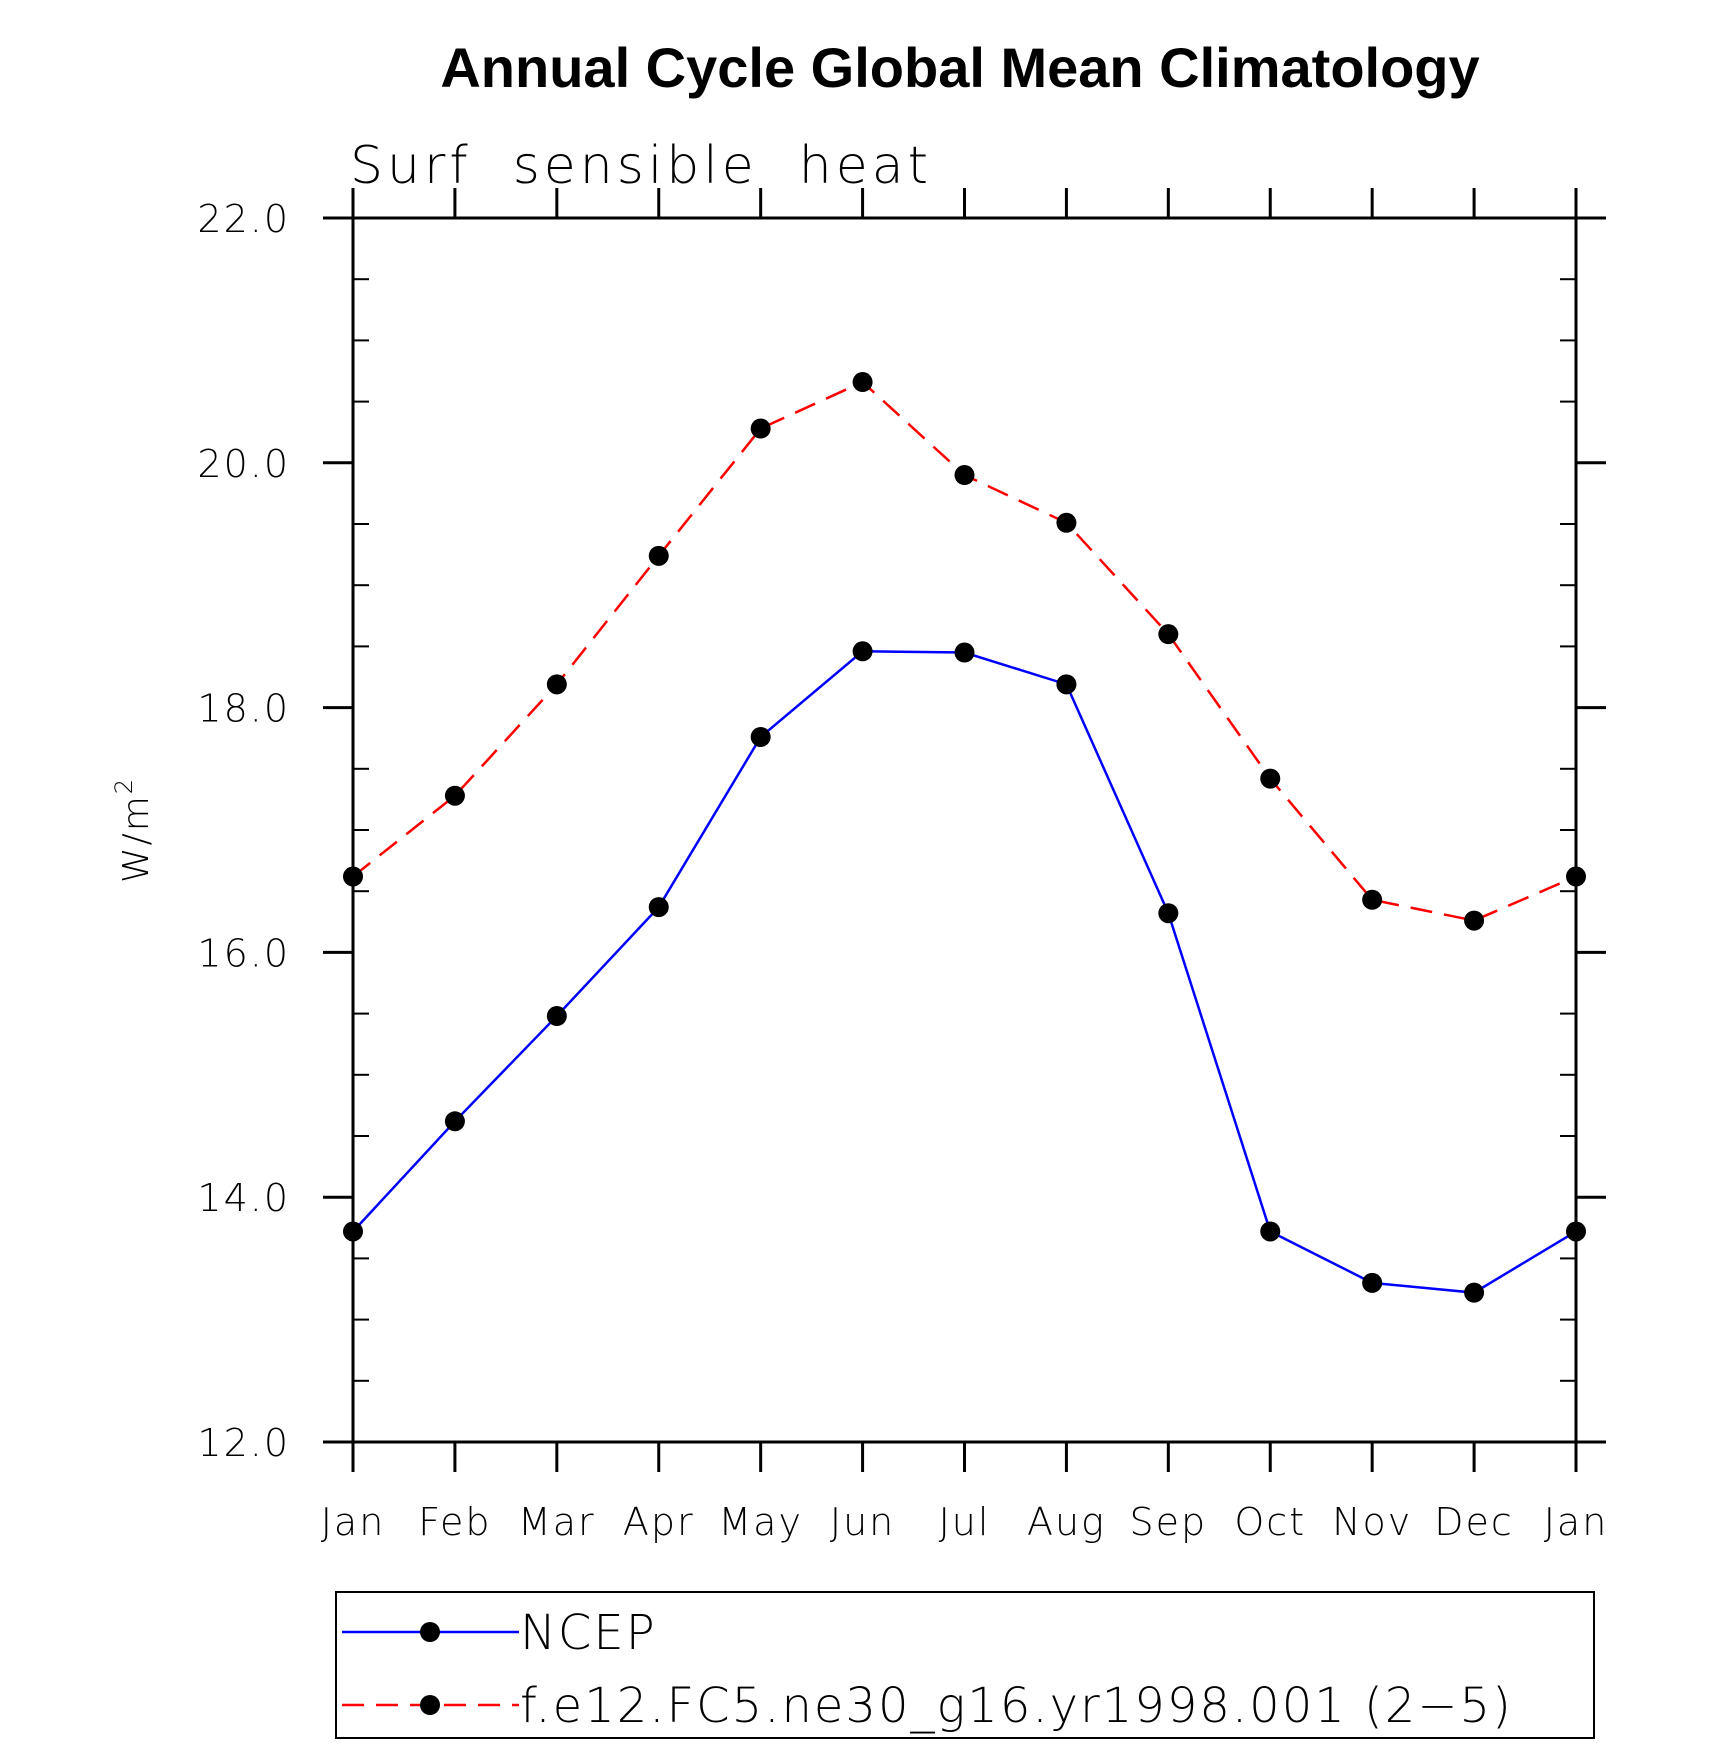 This screenshot has height=1746, width=1710. What do you see at coordinates (1016, 1706) in the screenshot?
I see `legend-label-1: f.e12.FC5.ne30_g16.yr1998.001 (2−5)` at bounding box center [1016, 1706].